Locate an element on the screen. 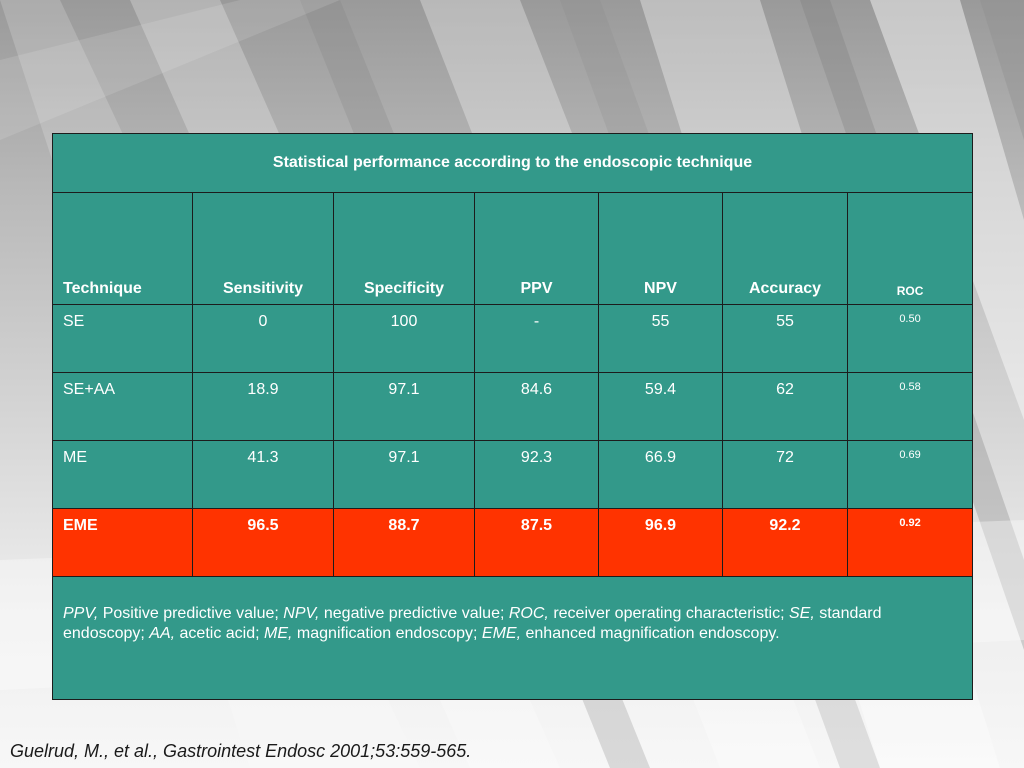 The image size is (1024, 768). accuracy-cell: 55 is located at coordinates (785, 338).